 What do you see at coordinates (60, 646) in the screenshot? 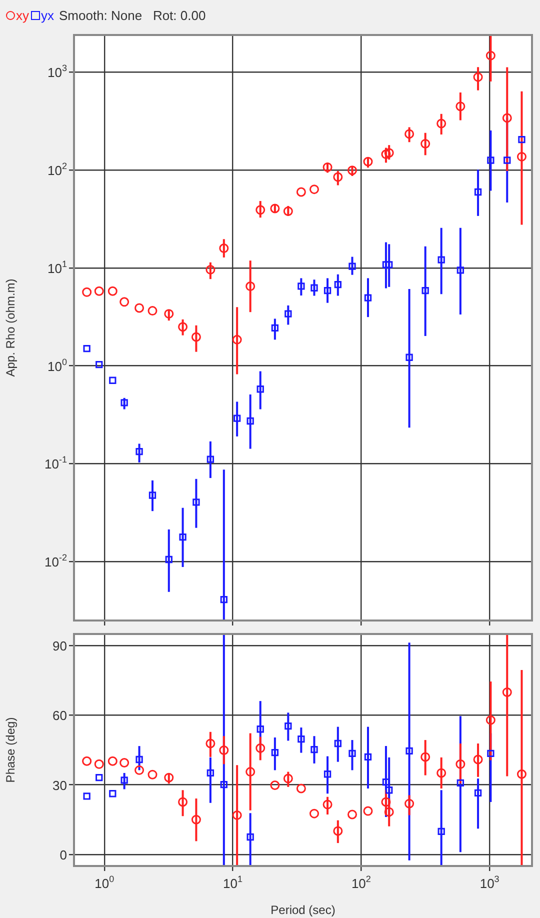
I see `y-tick-label: 90` at bounding box center [60, 646].